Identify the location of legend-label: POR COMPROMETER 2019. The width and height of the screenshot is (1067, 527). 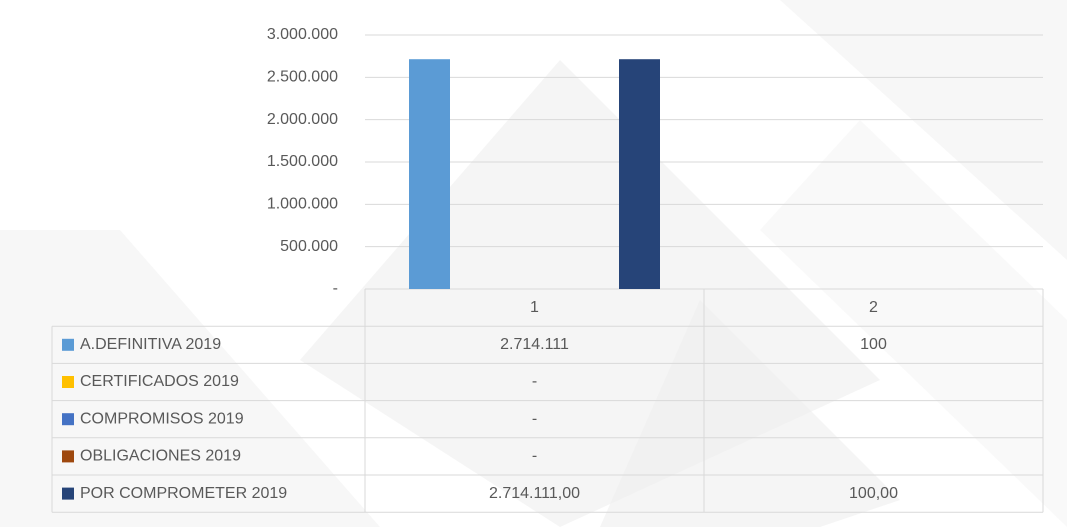
(183, 493).